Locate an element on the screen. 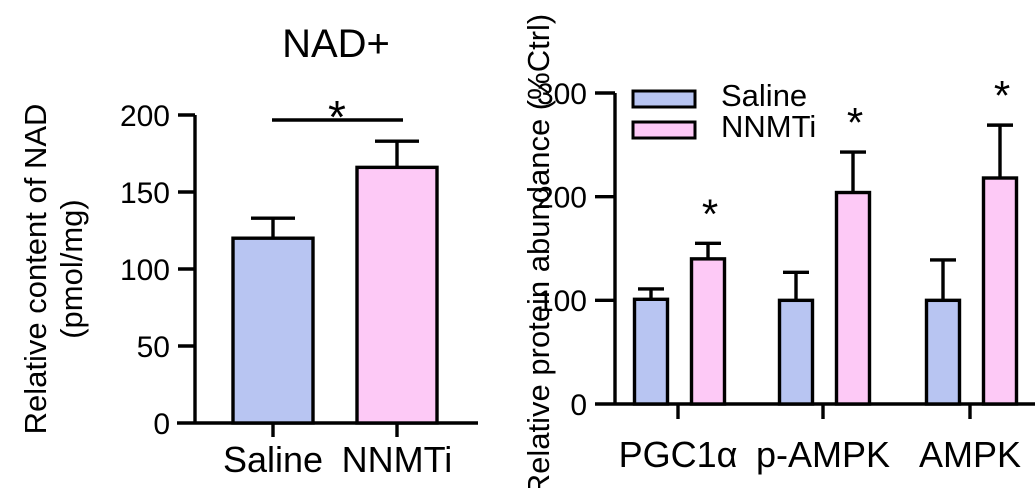 The width and height of the screenshot is (1035, 488). legend-swatch-saline is located at coordinates (664, 99).